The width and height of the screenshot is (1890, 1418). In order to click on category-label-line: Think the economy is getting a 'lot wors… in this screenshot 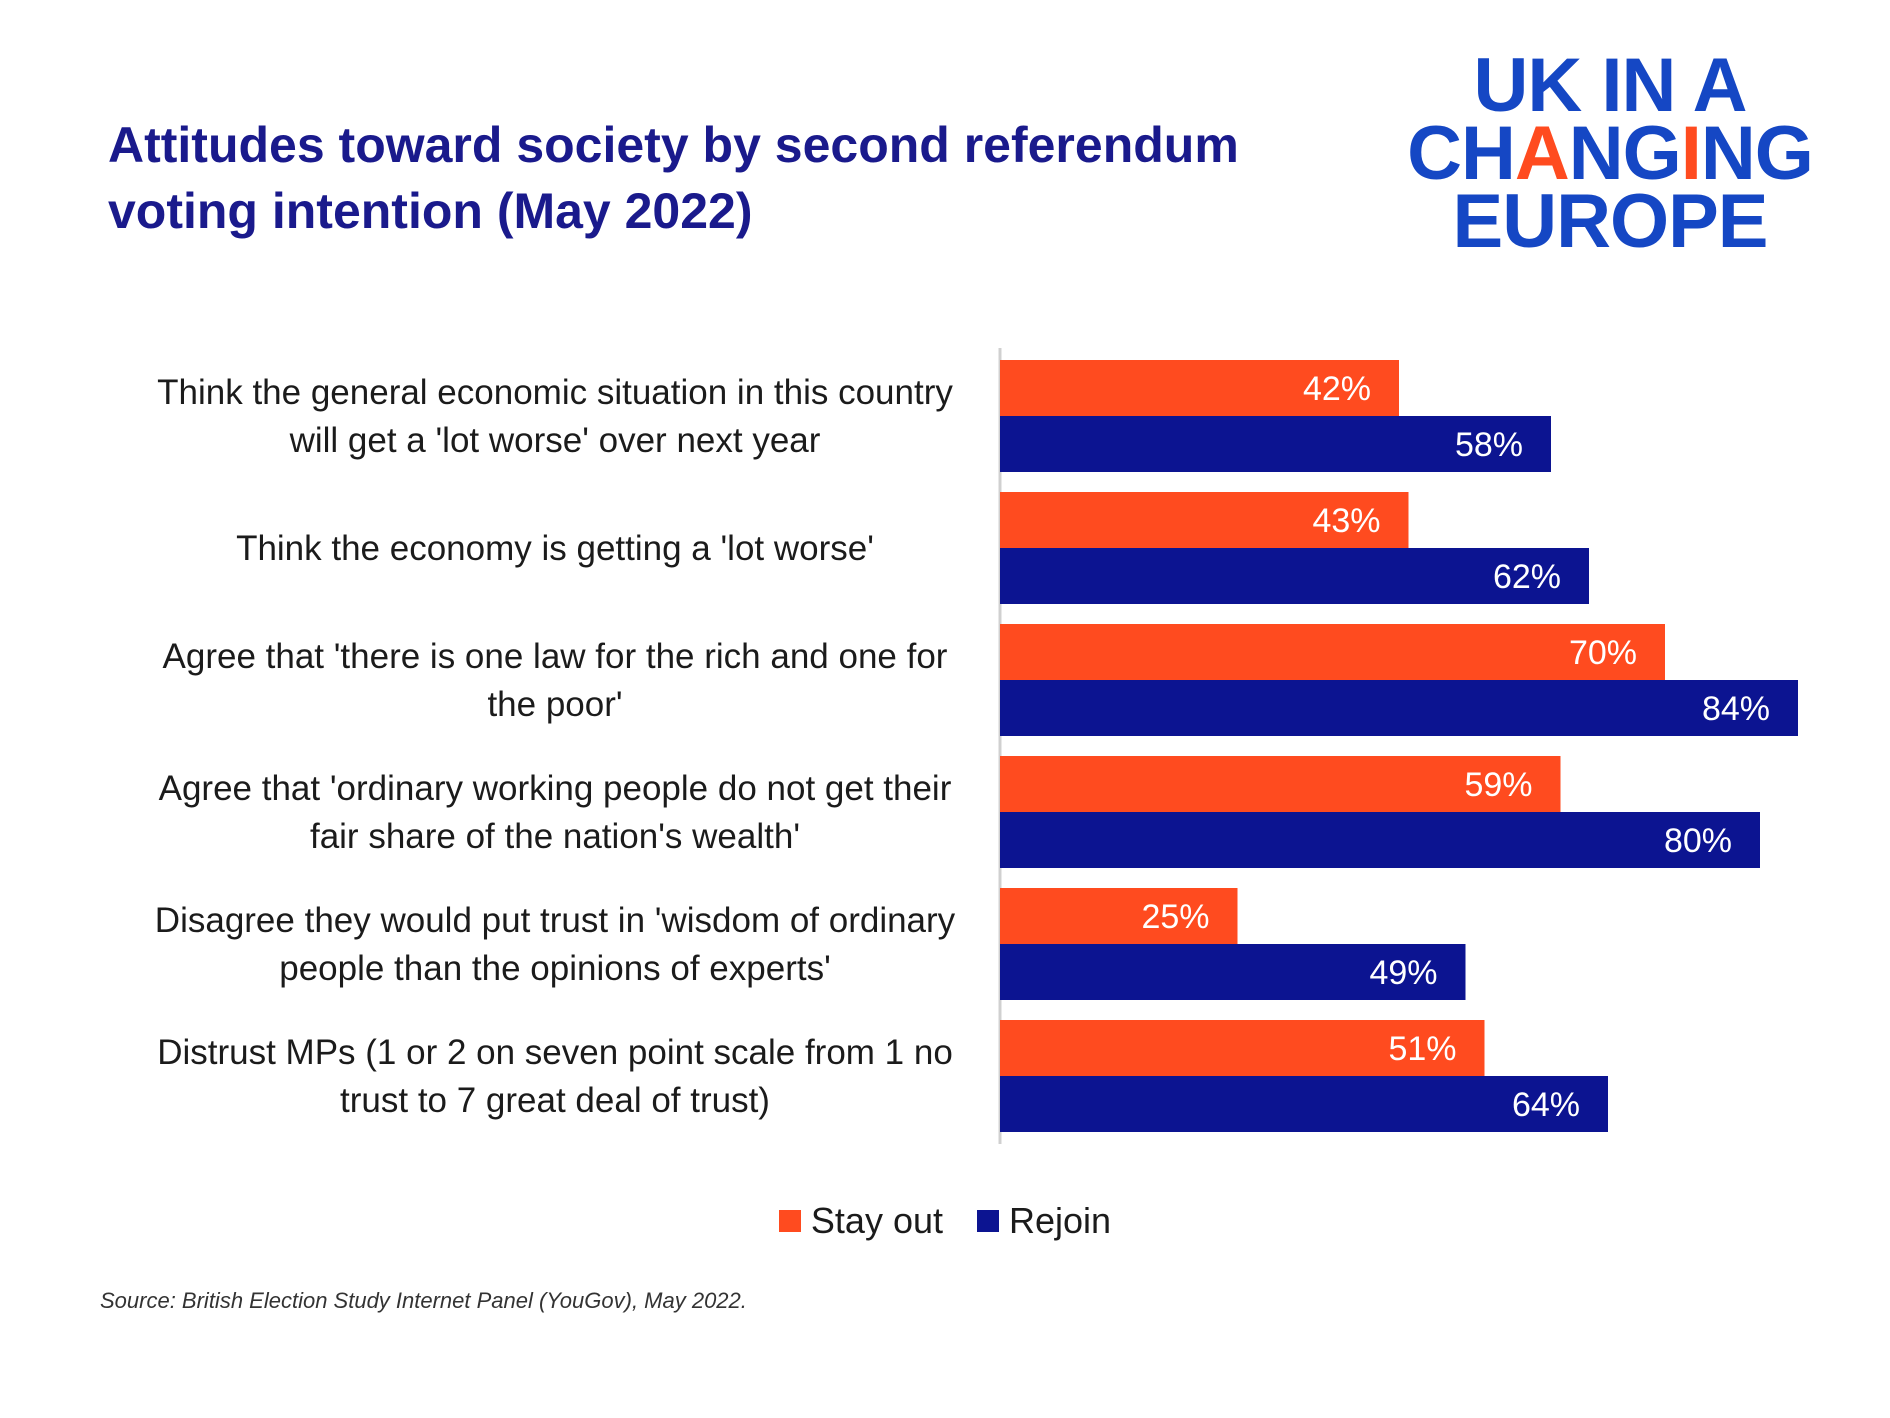, I will do `click(555, 548)`.